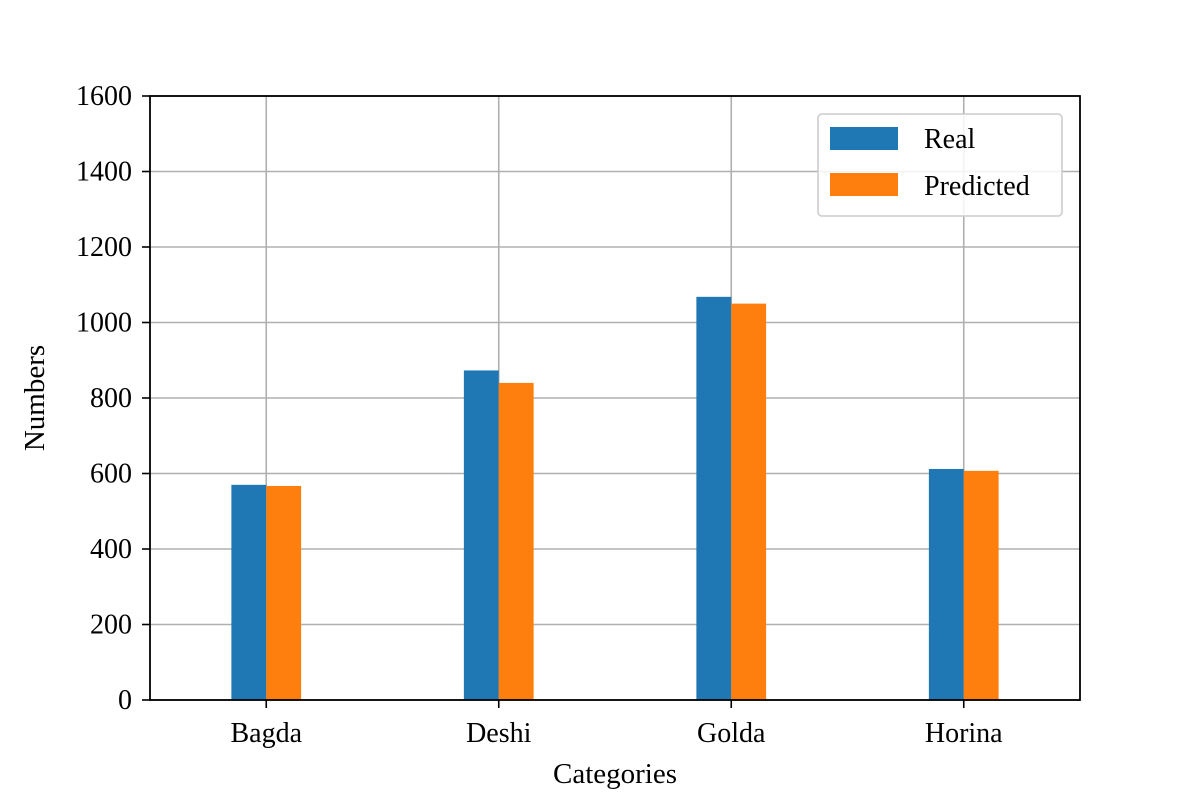 This screenshot has height=800, width=1200. Describe the element at coordinates (104, 323) in the screenshot. I see `y-tick-label: 1000` at that location.